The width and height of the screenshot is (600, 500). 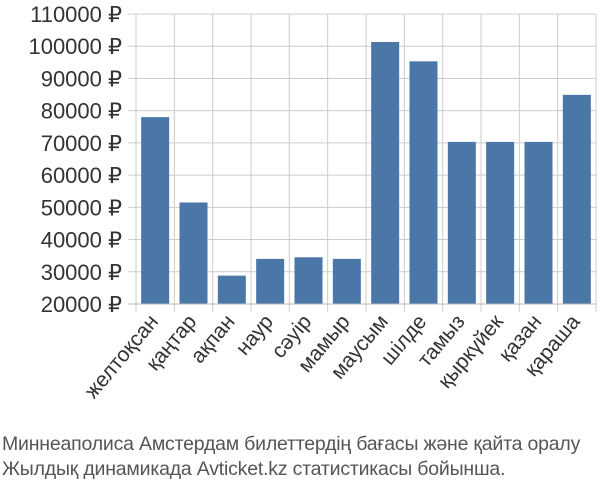 I want to click on y-tick-label: 40000 ₽, so click(x=81, y=240).